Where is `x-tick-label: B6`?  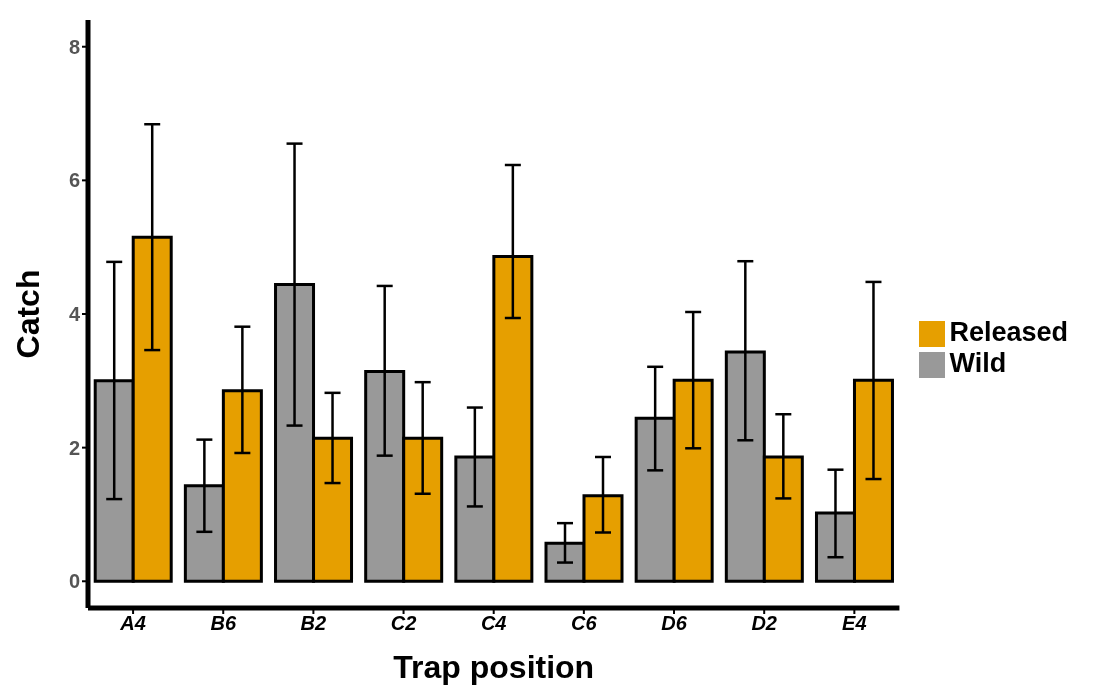 x-tick-label: B6 is located at coordinates (223, 623).